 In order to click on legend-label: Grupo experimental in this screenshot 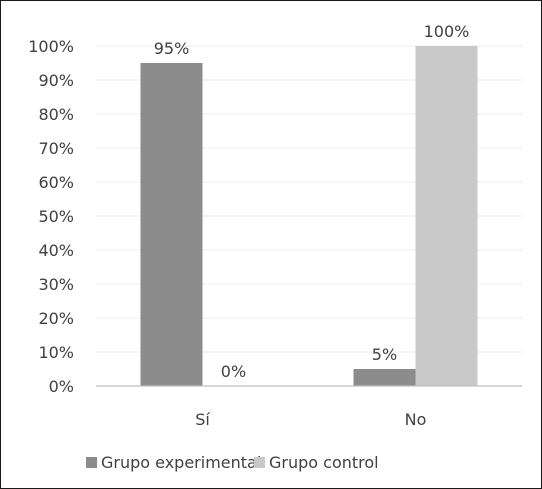, I will do `click(181, 462)`.